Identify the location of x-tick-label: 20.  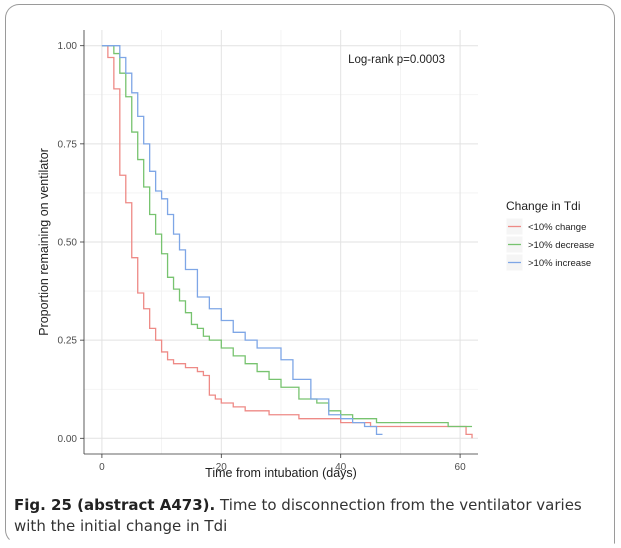
(222, 467).